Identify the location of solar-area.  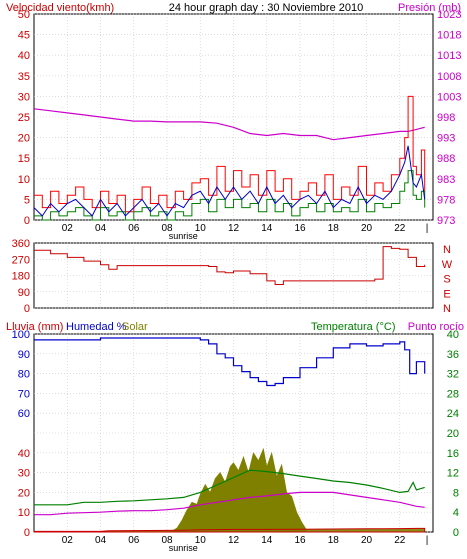
(239, 490).